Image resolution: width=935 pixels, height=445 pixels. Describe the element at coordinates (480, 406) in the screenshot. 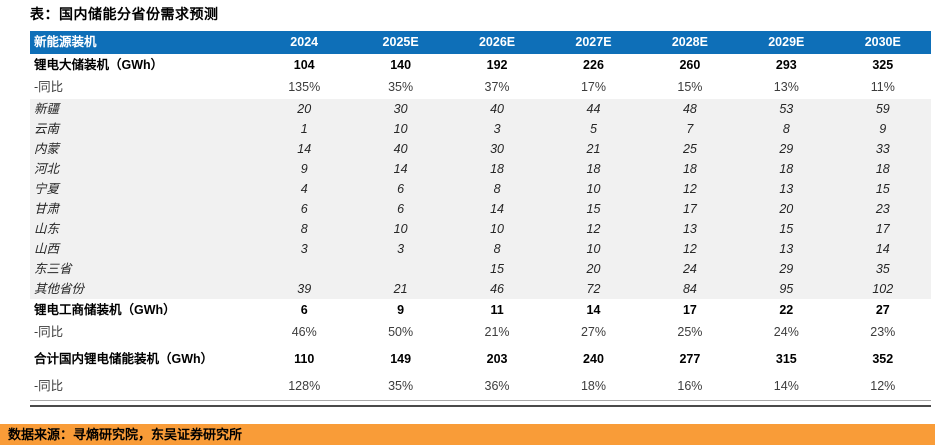

I see `table-bottom-border` at that location.